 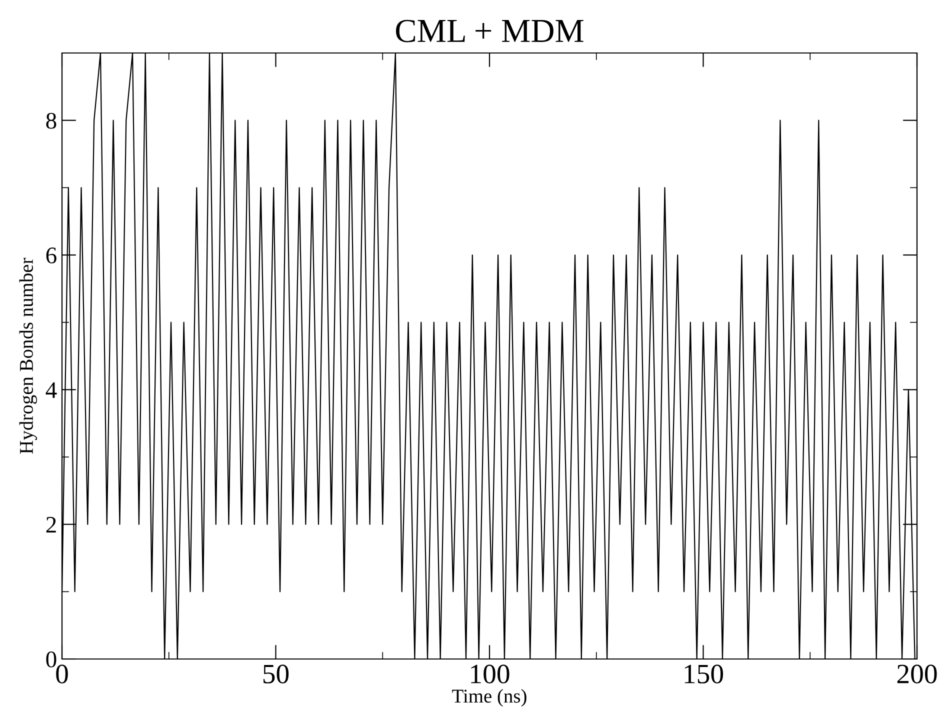 What do you see at coordinates (490, 31) in the screenshot?
I see `chart-title: CML + MDM` at bounding box center [490, 31].